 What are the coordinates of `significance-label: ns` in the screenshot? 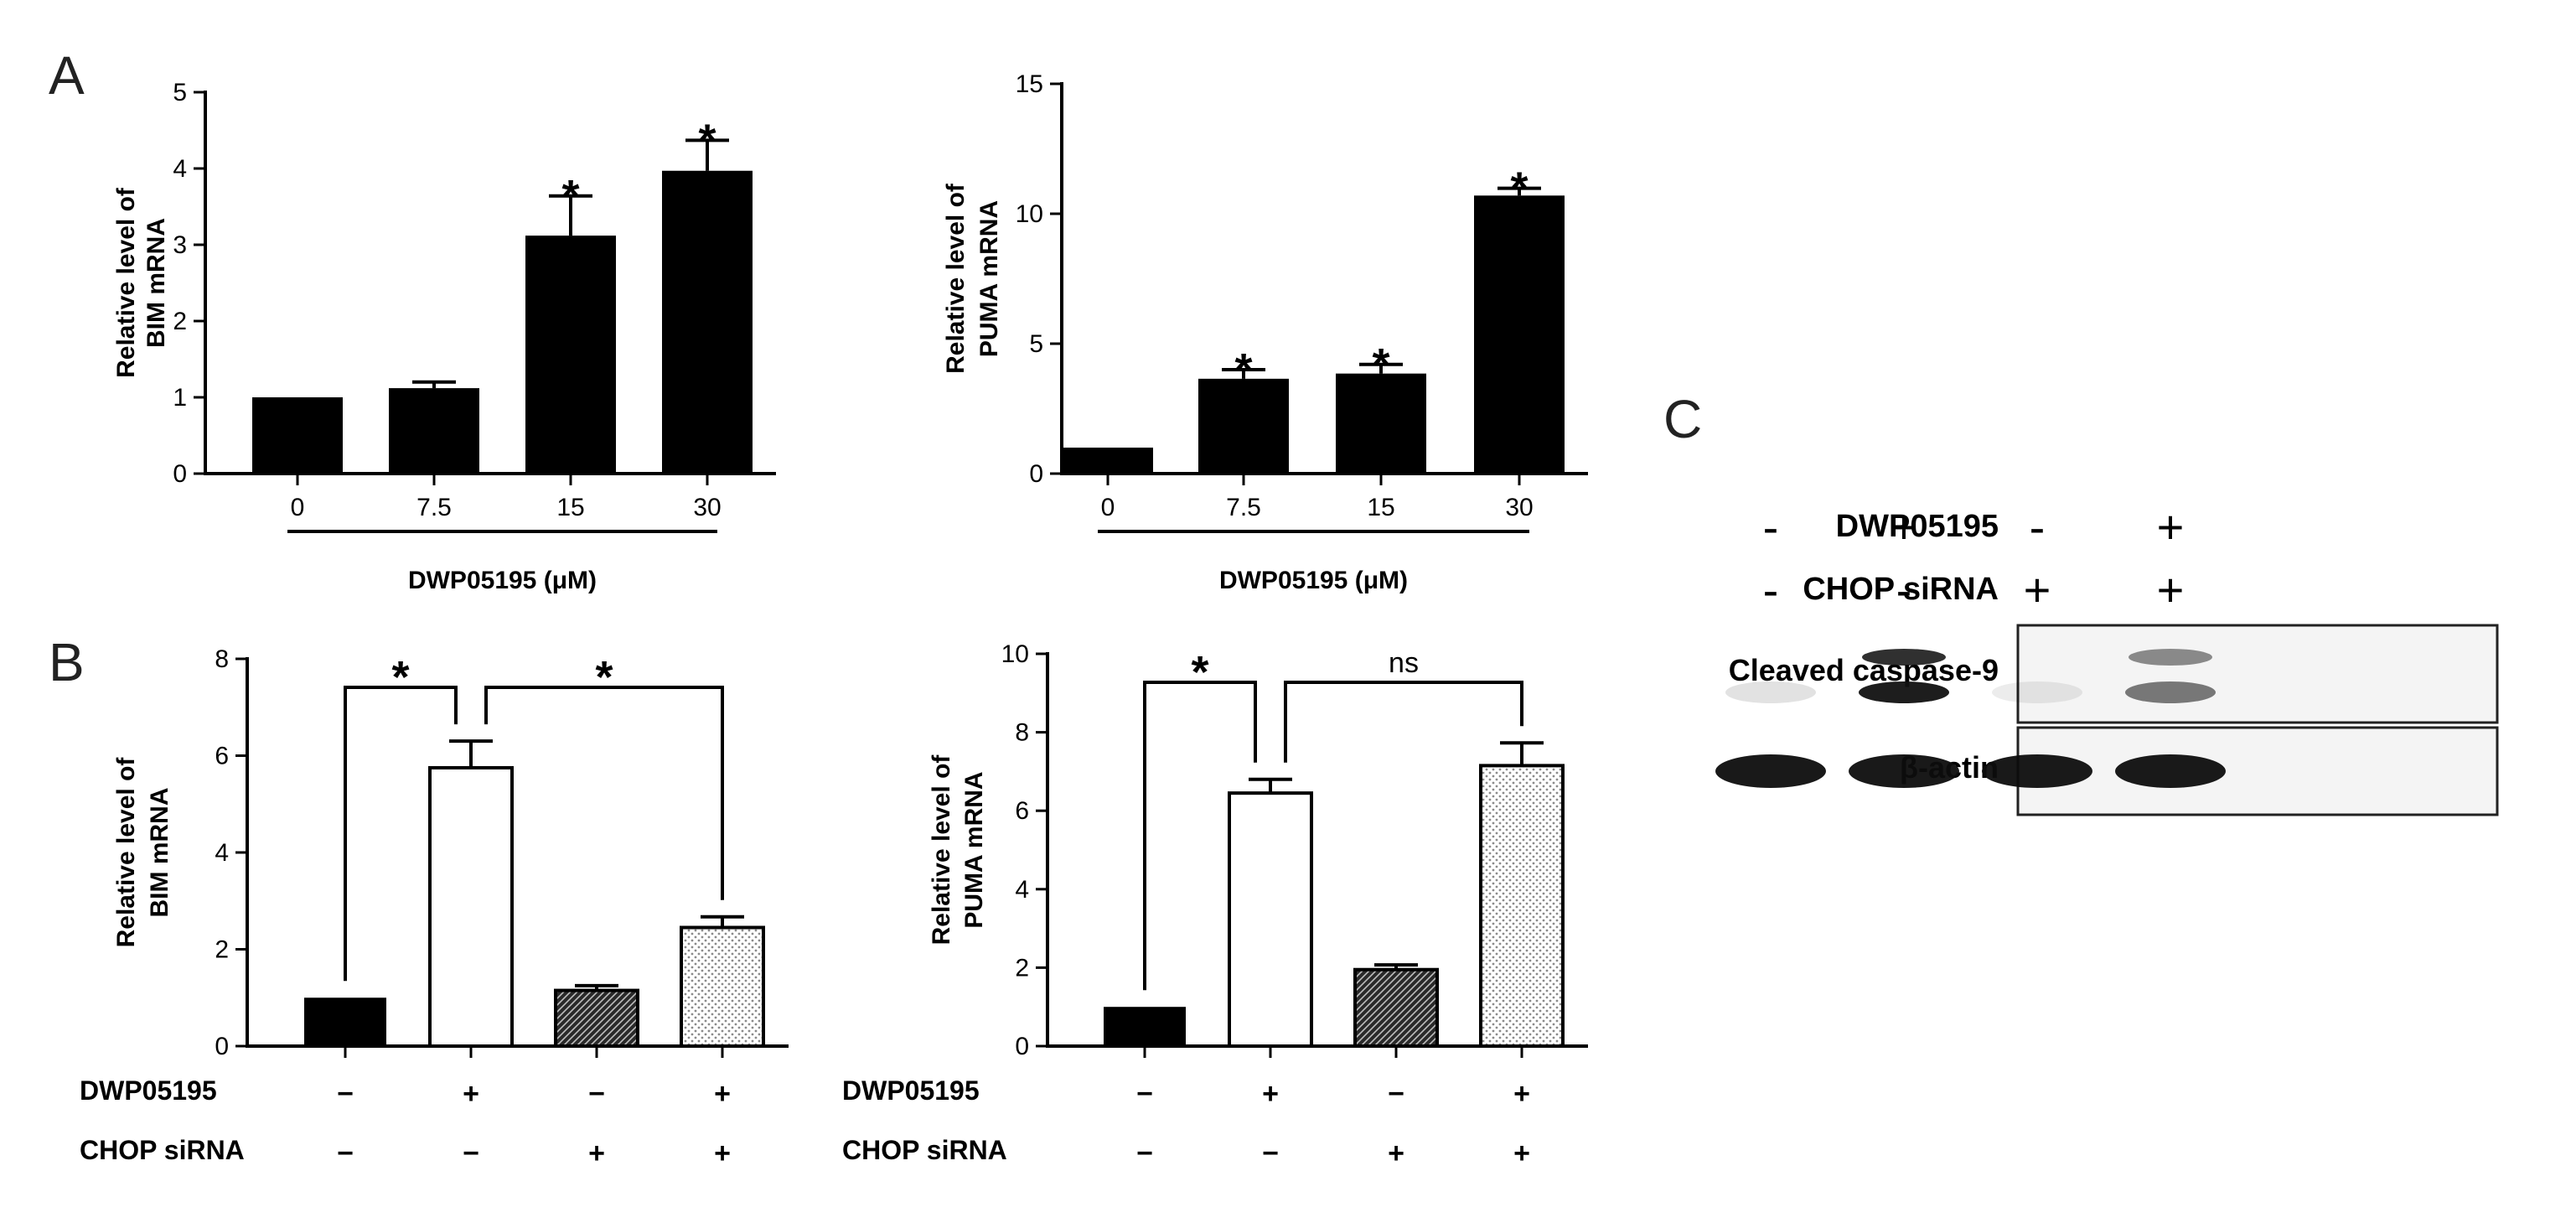 It's located at (1404, 663).